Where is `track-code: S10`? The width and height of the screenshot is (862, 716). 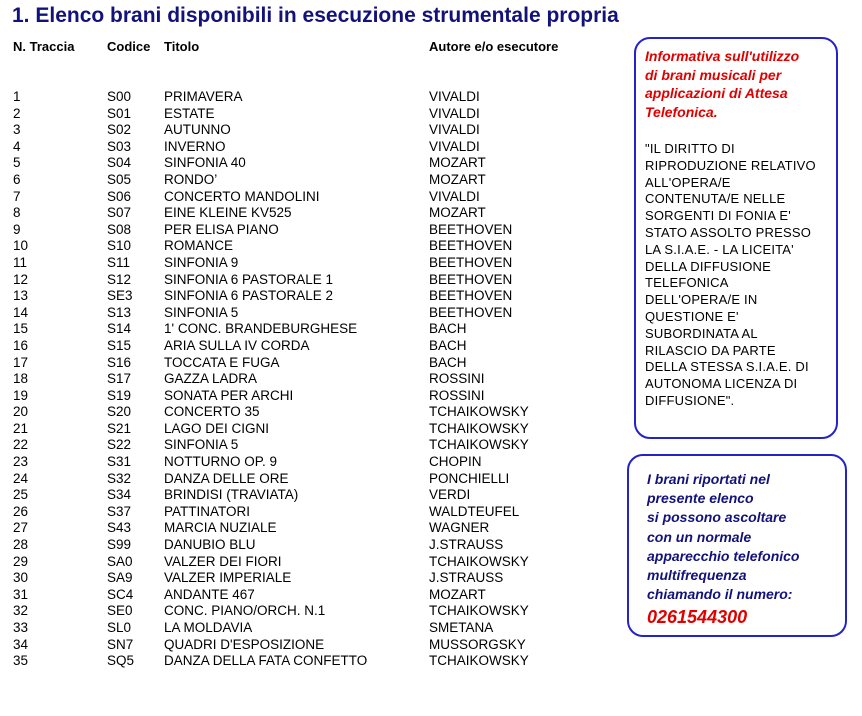
track-code: S10 is located at coordinates (119, 246).